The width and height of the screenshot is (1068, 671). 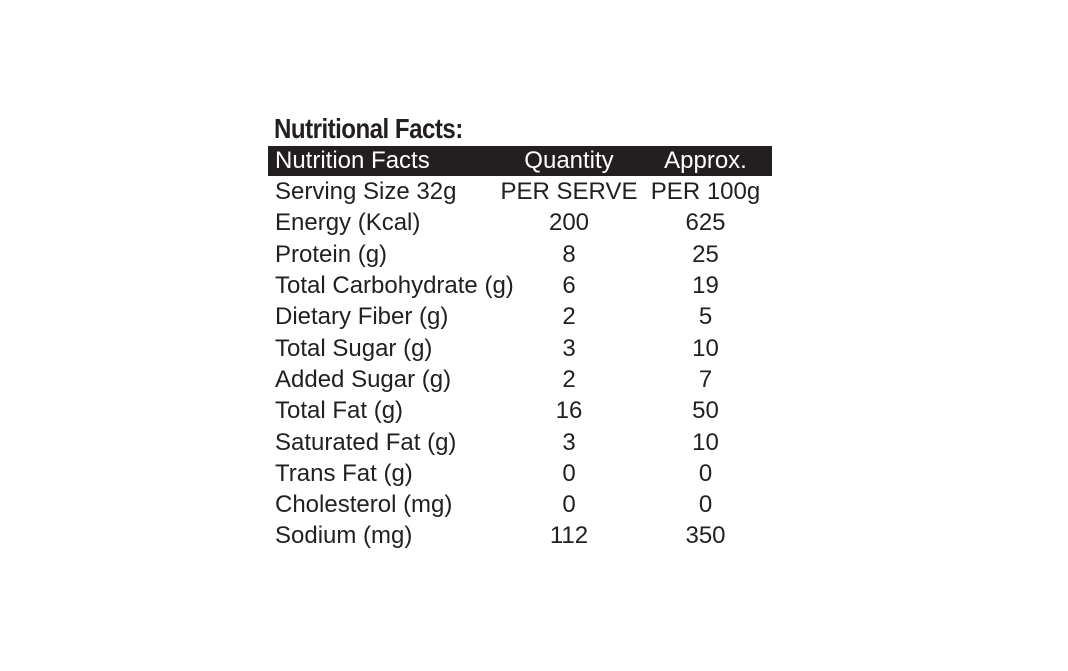 I want to click on quantity-per-100g: 19, so click(x=705, y=286).